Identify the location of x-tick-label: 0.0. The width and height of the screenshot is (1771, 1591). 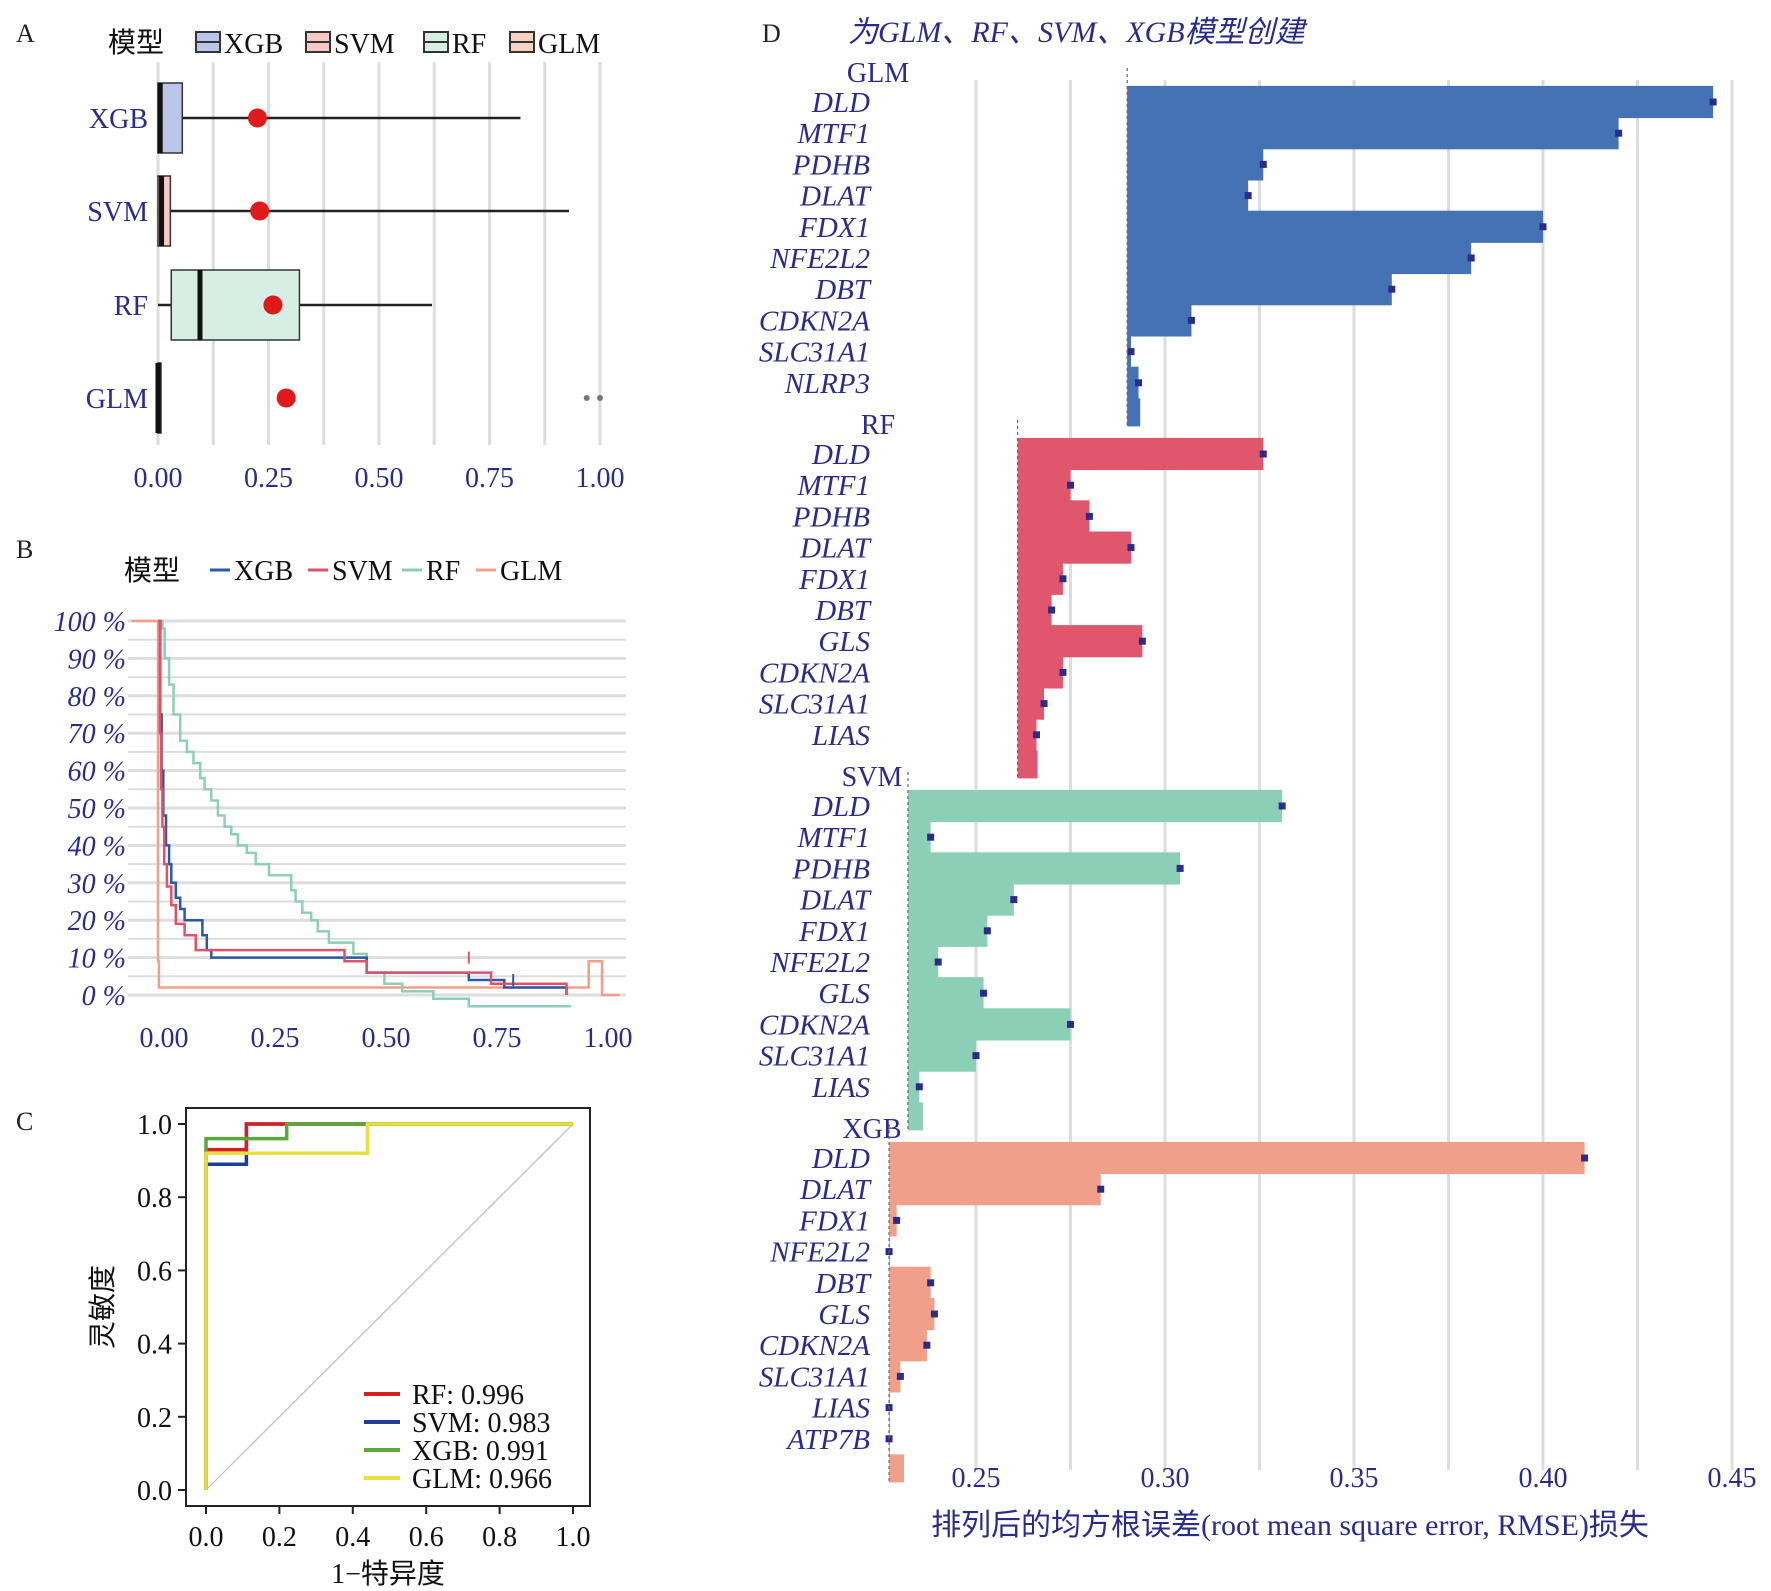
(206, 1537).